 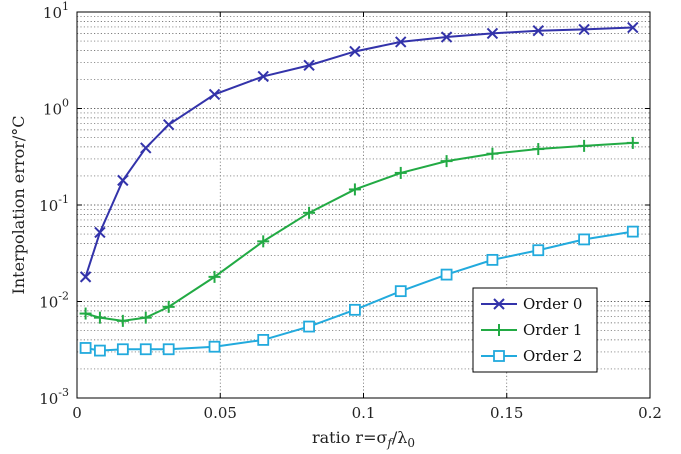 I want to click on x-axis-label: ratio r=σf/λ0, so click(x=363, y=439).